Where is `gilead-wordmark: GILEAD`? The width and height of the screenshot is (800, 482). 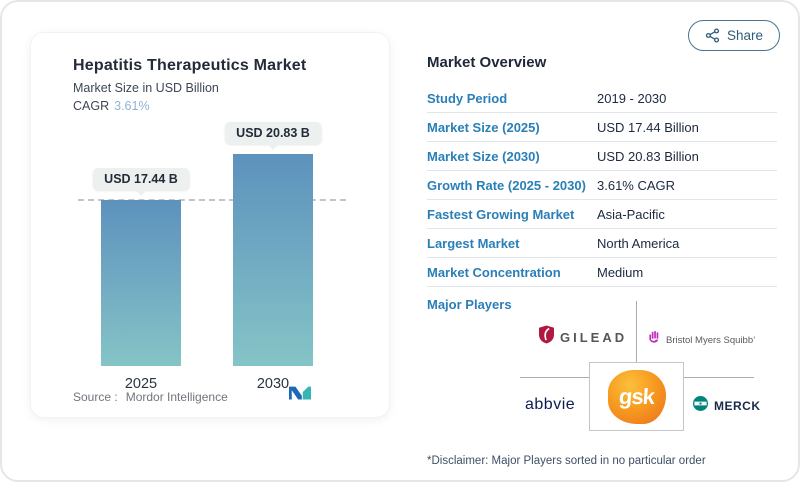
gilead-wordmark: GILEAD is located at coordinates (594, 337).